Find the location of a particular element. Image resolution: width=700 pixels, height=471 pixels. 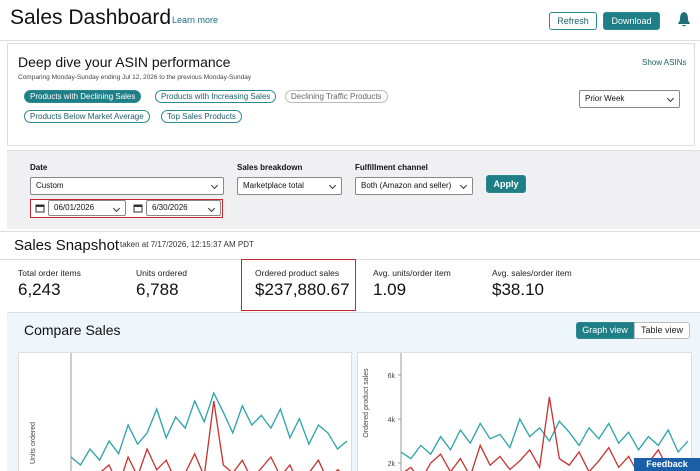

filter-pill: Declining Traffic Products is located at coordinates (336, 96).